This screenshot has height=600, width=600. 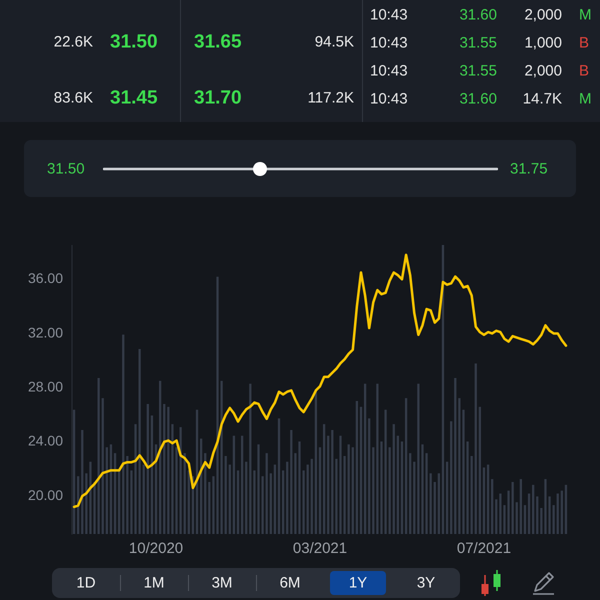 I want to click on text: 31.65, so click(x=218, y=42).